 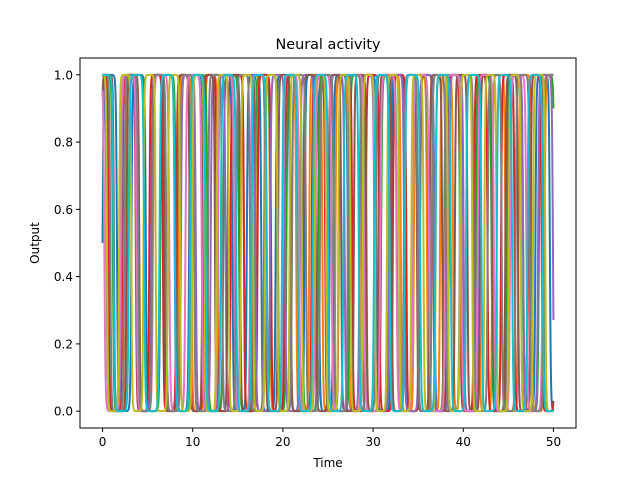 I want to click on x-tick-label: 40, so click(x=463, y=442).